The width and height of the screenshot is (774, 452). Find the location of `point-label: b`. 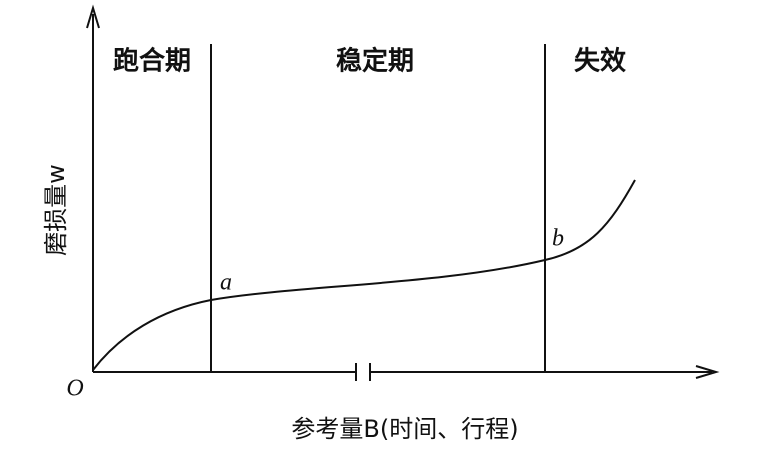

point-label: b is located at coordinates (558, 239).